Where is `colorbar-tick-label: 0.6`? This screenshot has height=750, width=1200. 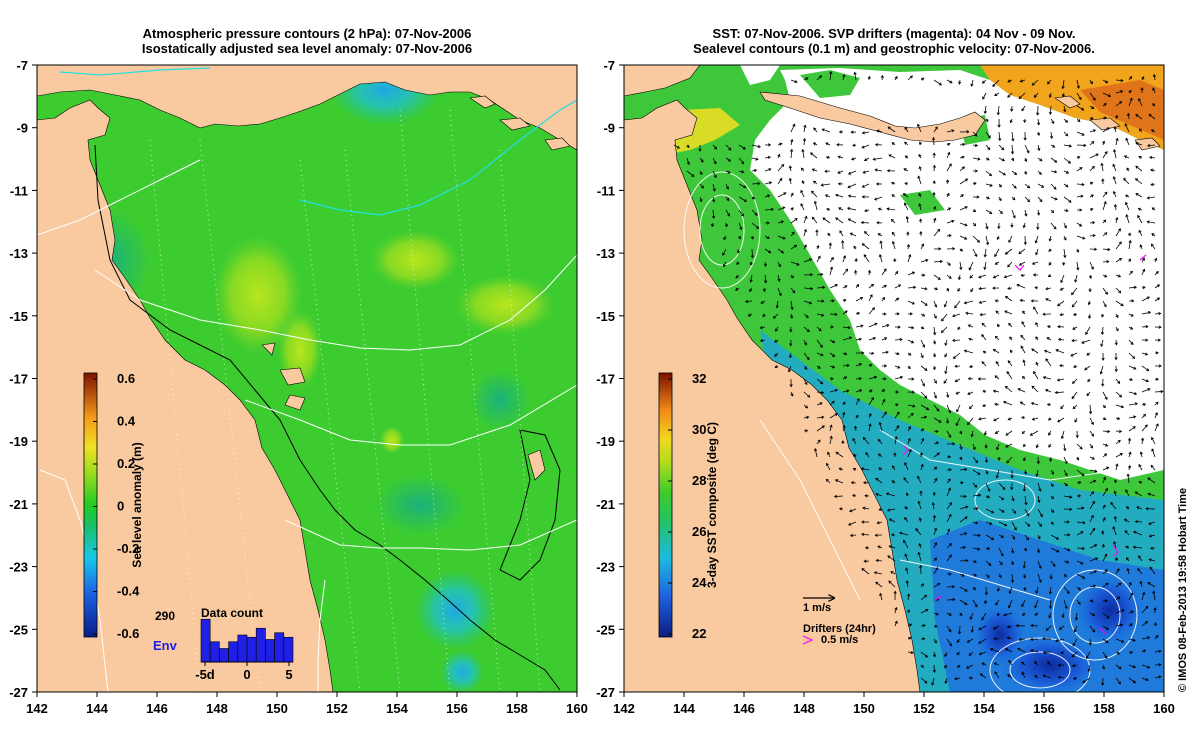
colorbar-tick-label: 0.6 is located at coordinates (126, 378).